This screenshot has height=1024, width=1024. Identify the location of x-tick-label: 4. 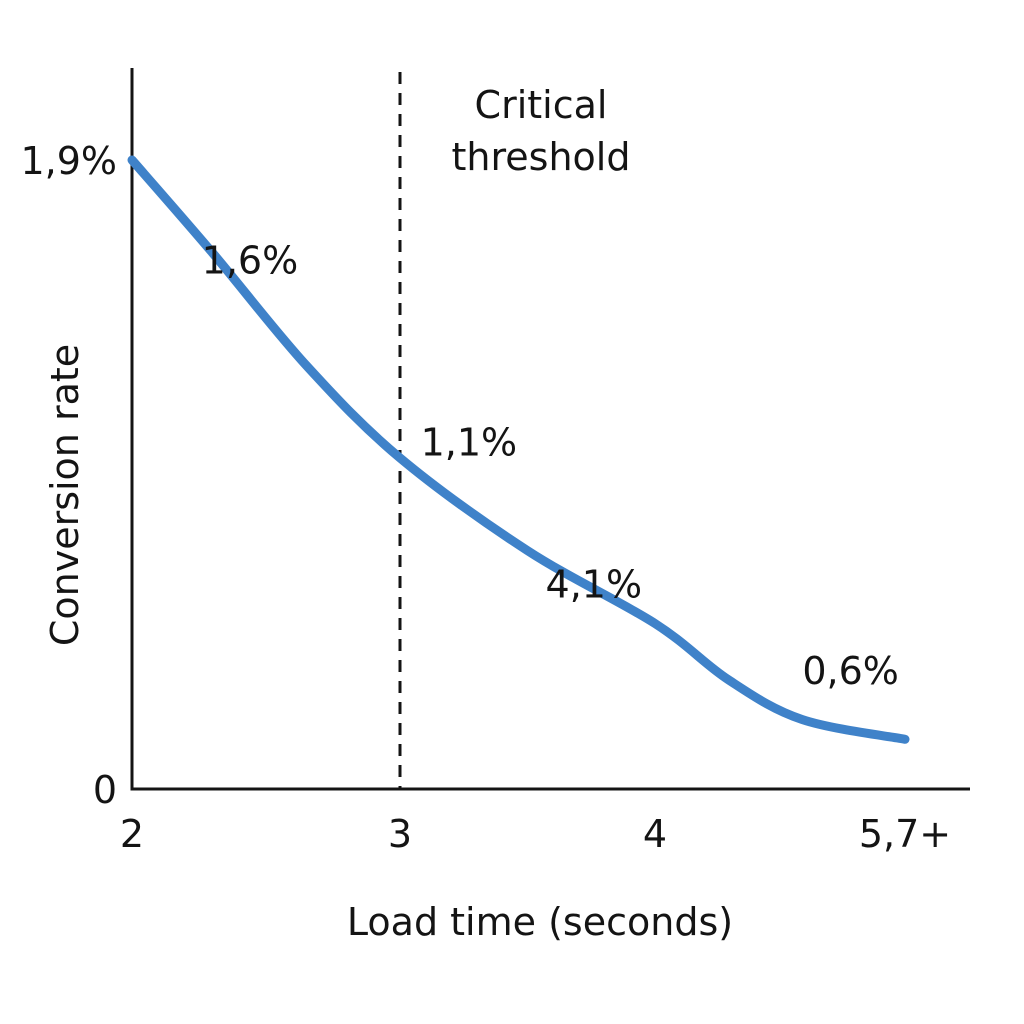
(655, 834).